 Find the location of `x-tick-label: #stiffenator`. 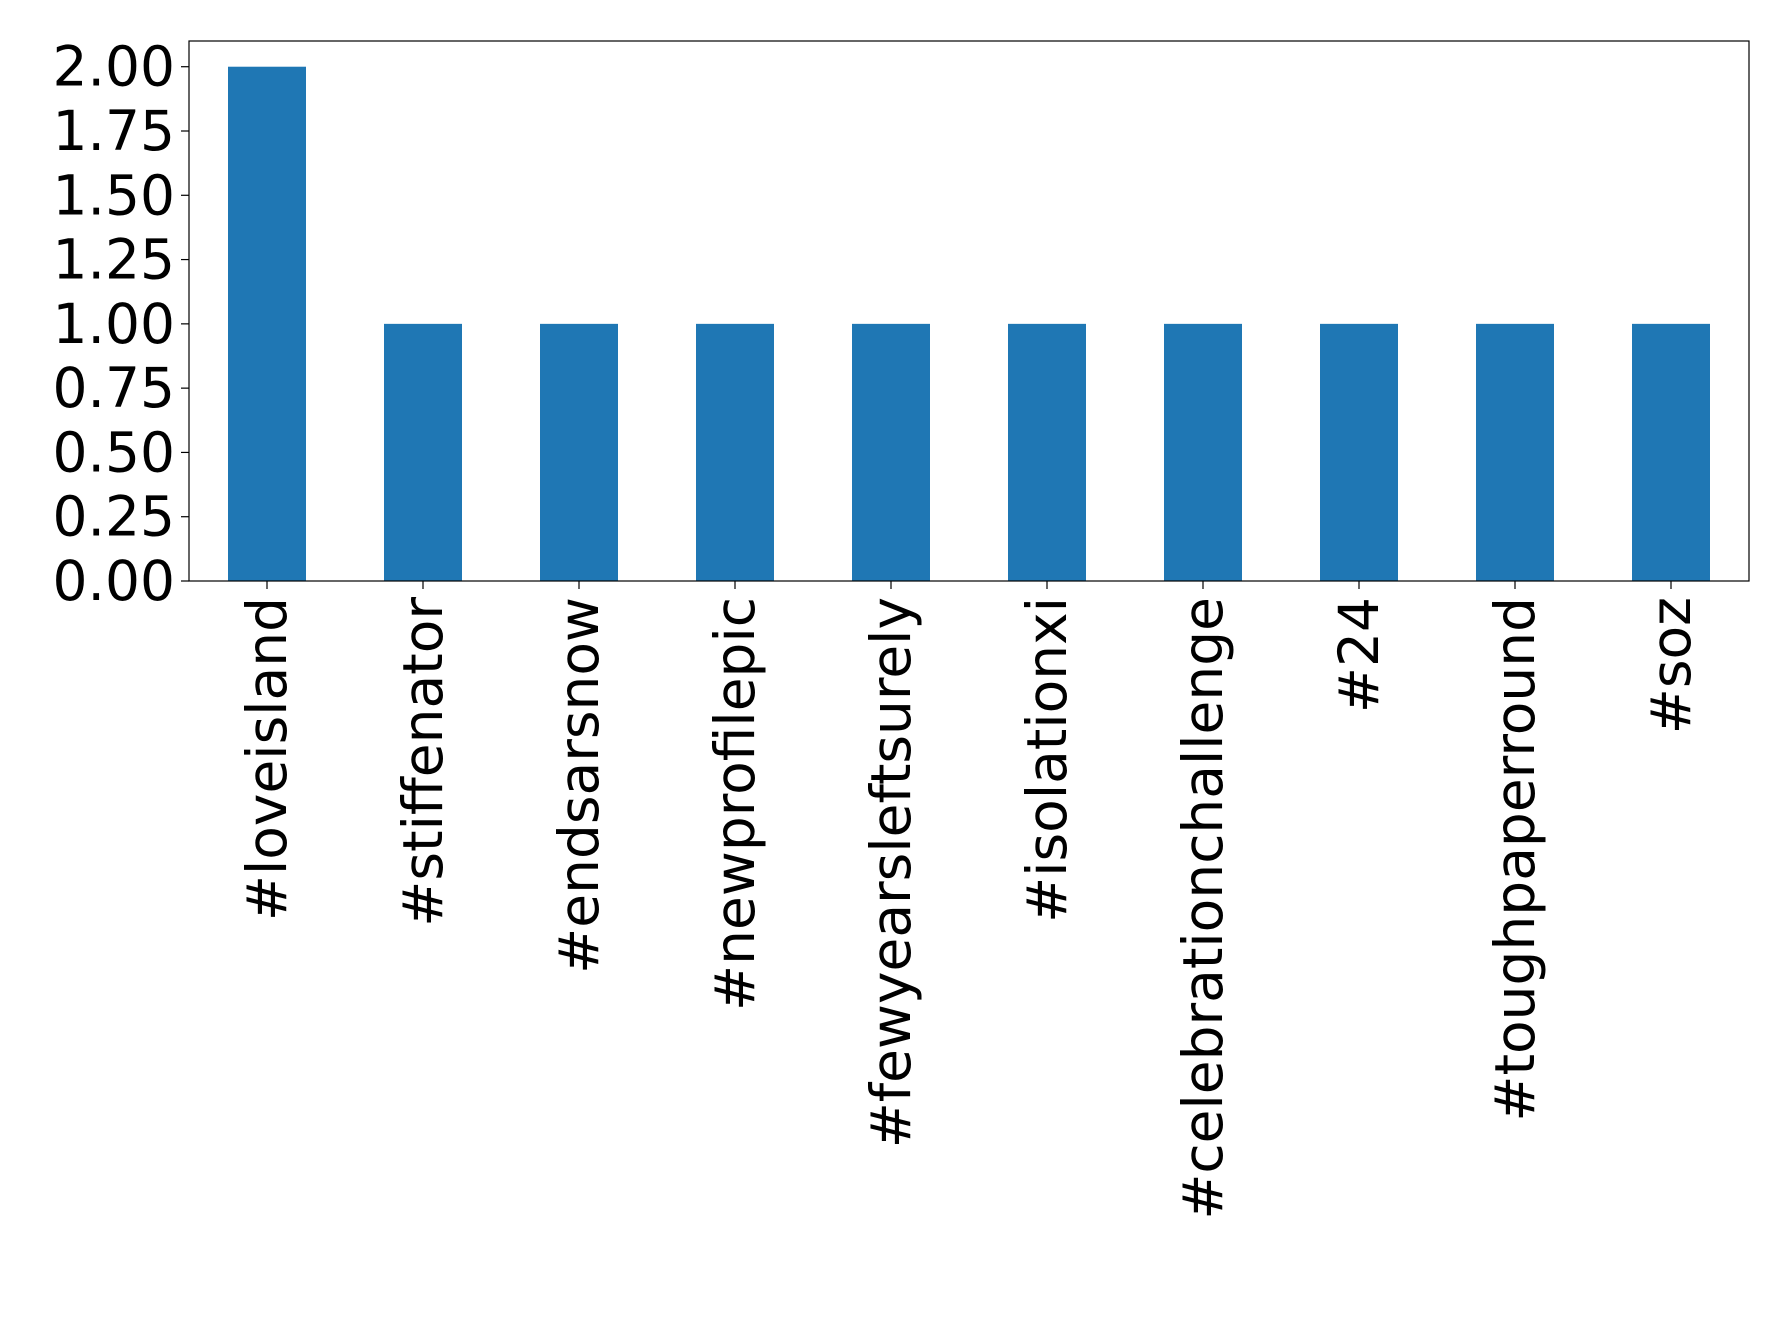

x-tick-label: #stiffenator is located at coordinates (423, 762).